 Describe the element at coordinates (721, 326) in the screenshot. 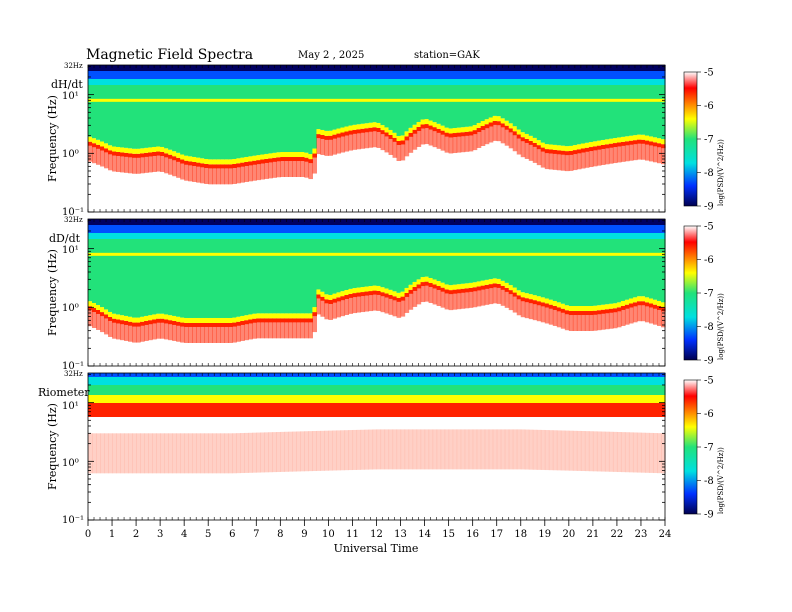

I see `colorbar-label: log(PSD/(V^2/Hz))` at that location.